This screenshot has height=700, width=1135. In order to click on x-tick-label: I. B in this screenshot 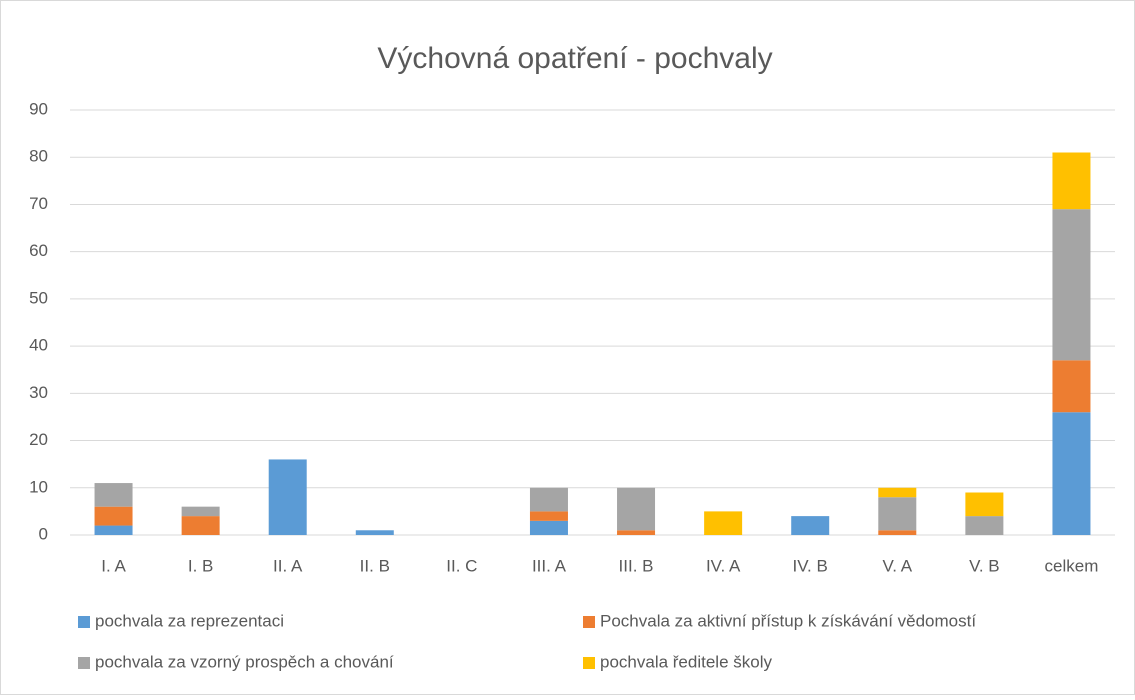, I will do `click(201, 565)`.